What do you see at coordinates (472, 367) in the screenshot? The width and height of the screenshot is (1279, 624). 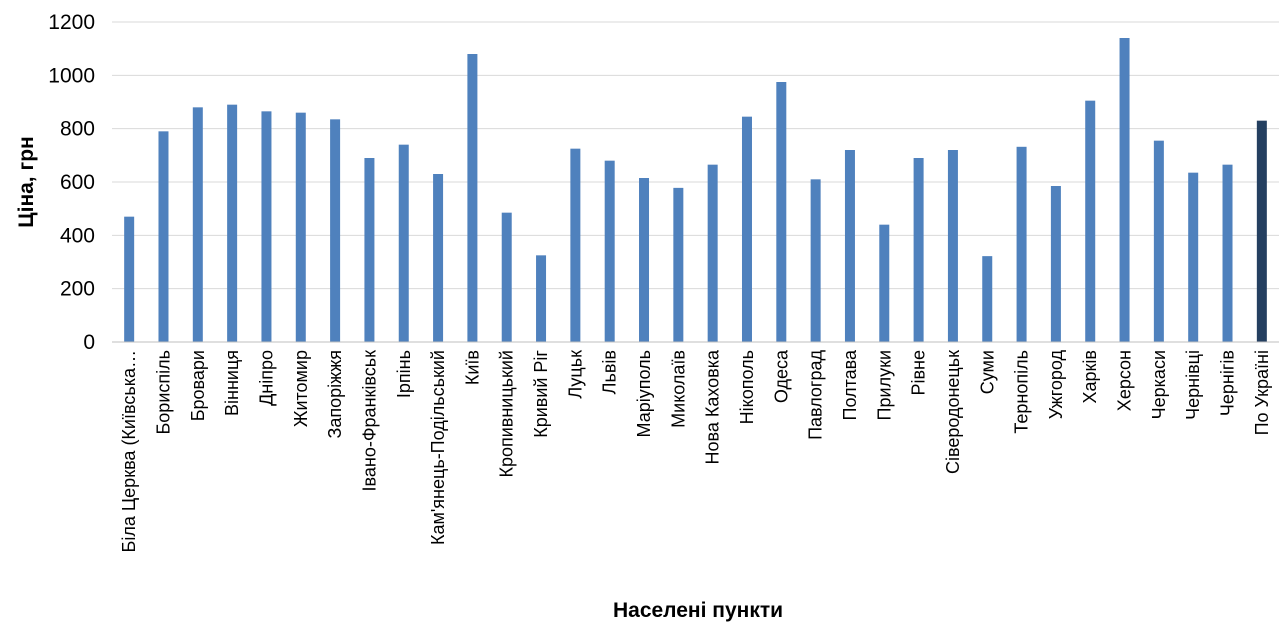 I see `x-tick-label: Київ` at bounding box center [472, 367].